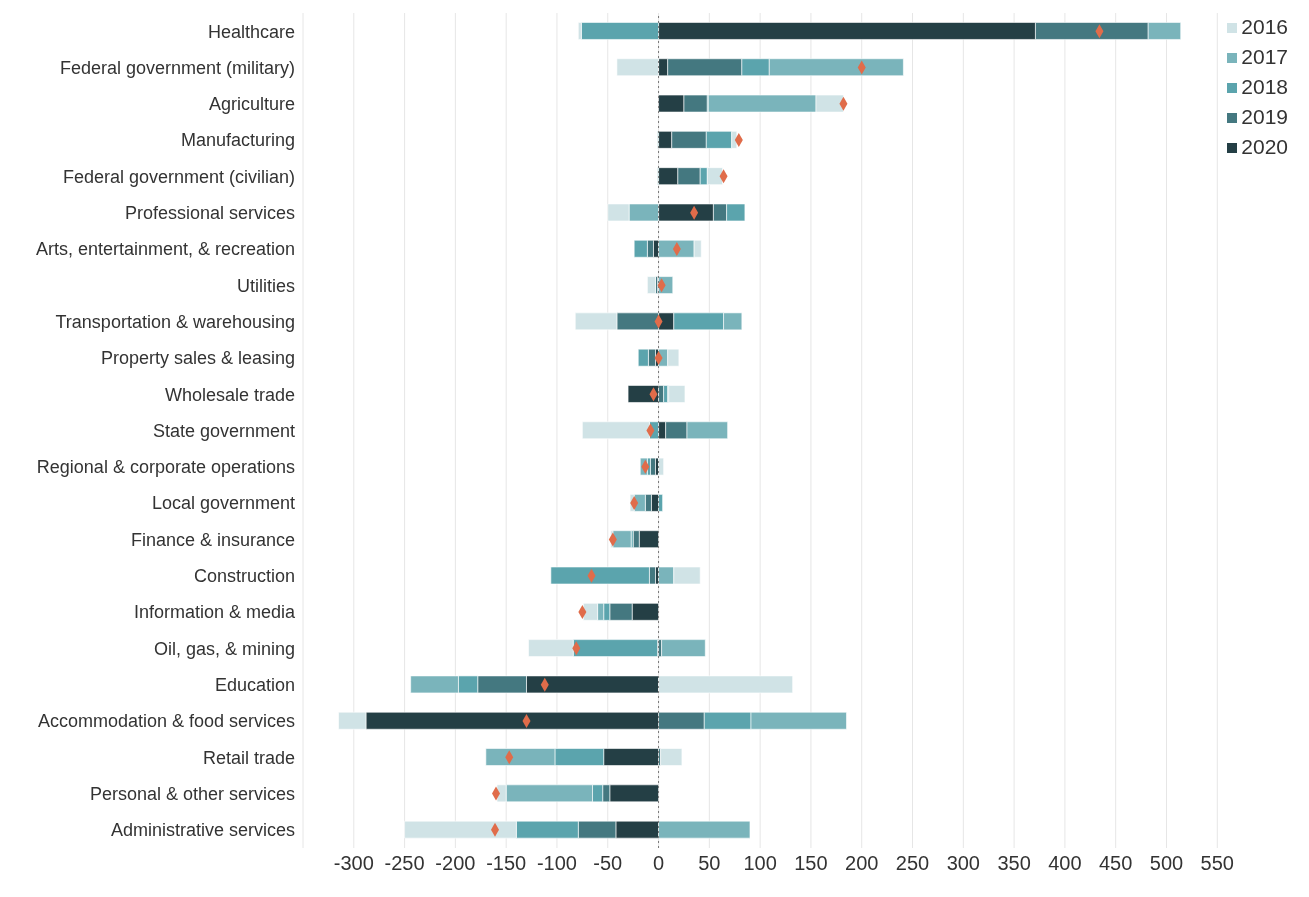 This screenshot has width=1309, height=897. Describe the element at coordinates (212, 539) in the screenshot. I see `y-tick-label: Finance & insurance` at that location.